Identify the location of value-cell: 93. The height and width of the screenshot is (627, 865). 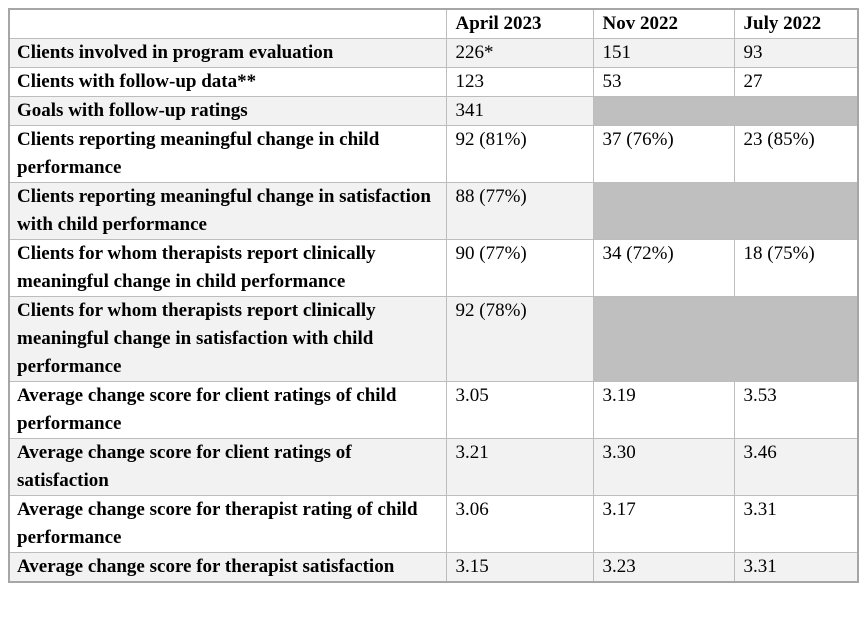
(796, 53).